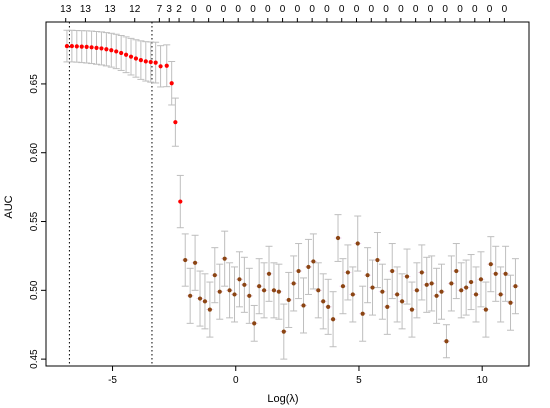  What do you see at coordinates (112, 380) in the screenshot?
I see `x-tick-label: -5` at bounding box center [112, 380].